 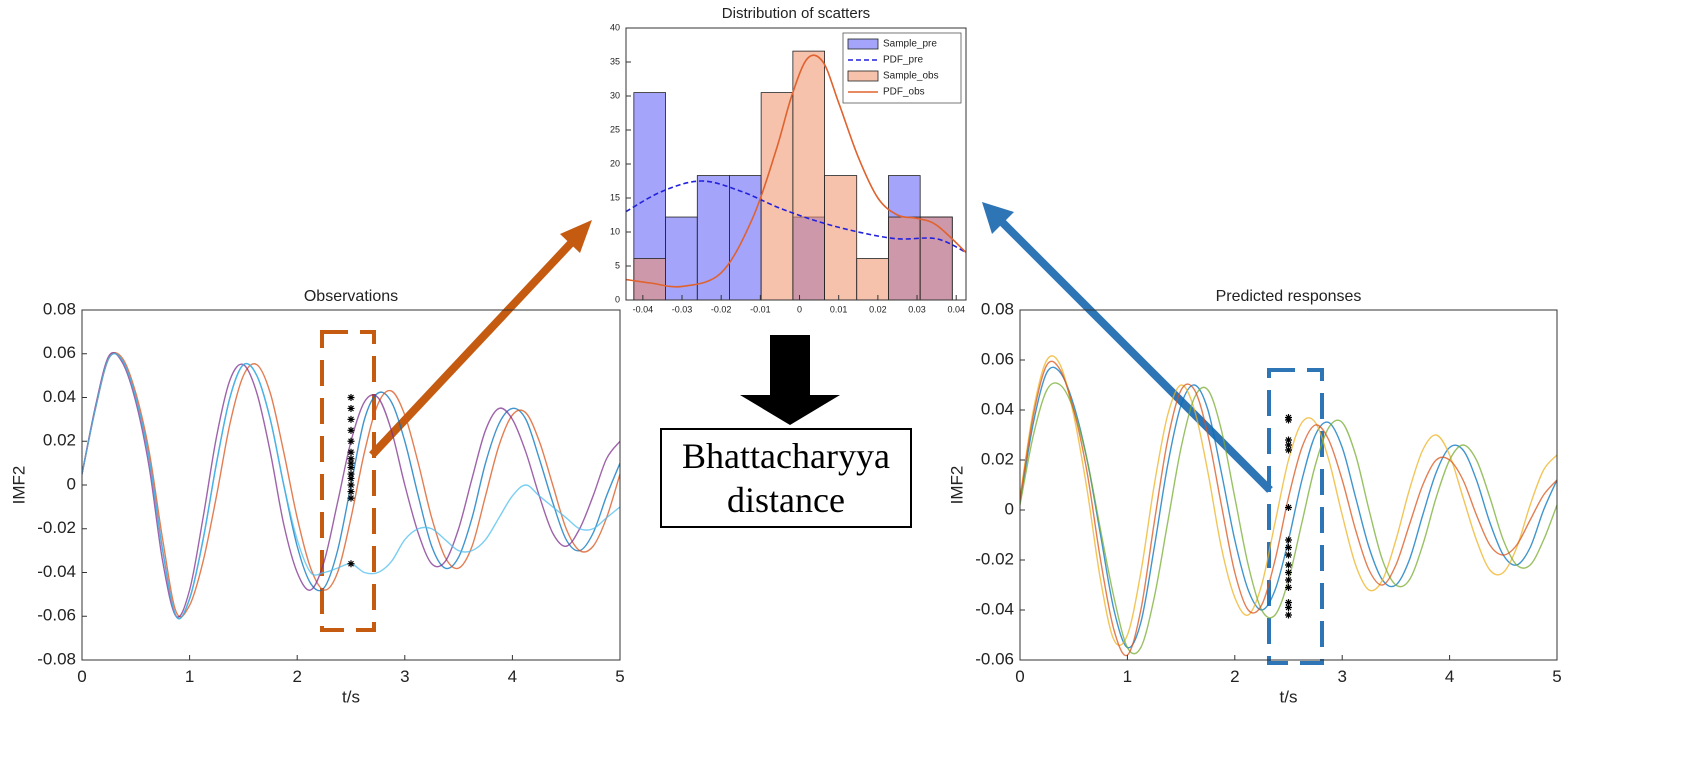 I want to click on down-arrow, so click(x=790, y=380).